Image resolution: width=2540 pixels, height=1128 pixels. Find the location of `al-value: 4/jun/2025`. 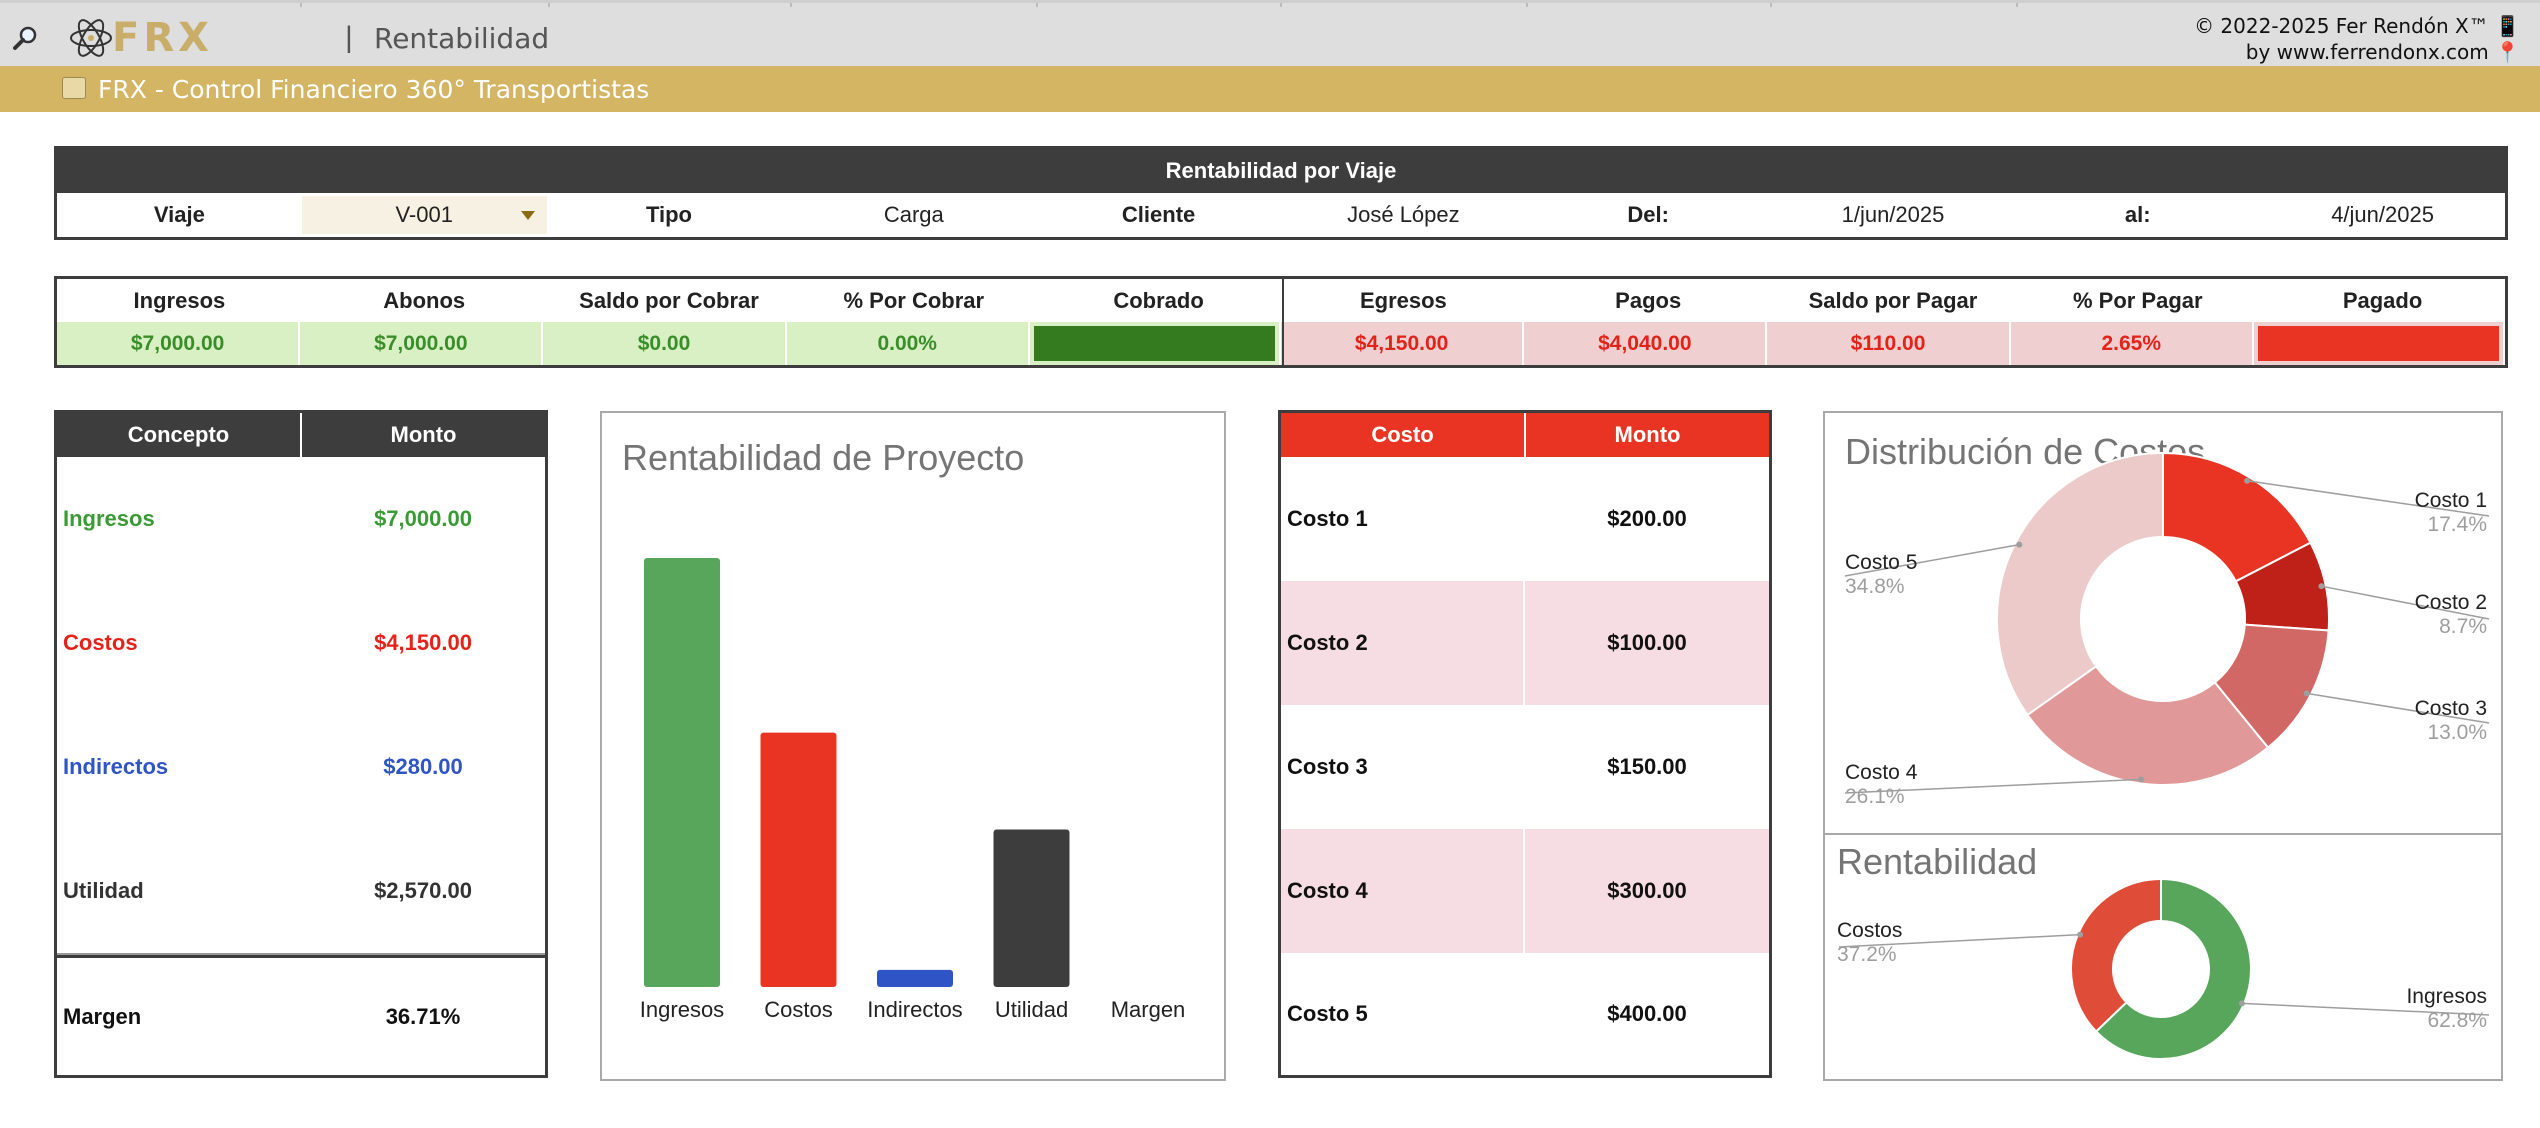

al-value: 4/jun/2025 is located at coordinates (2382, 214).